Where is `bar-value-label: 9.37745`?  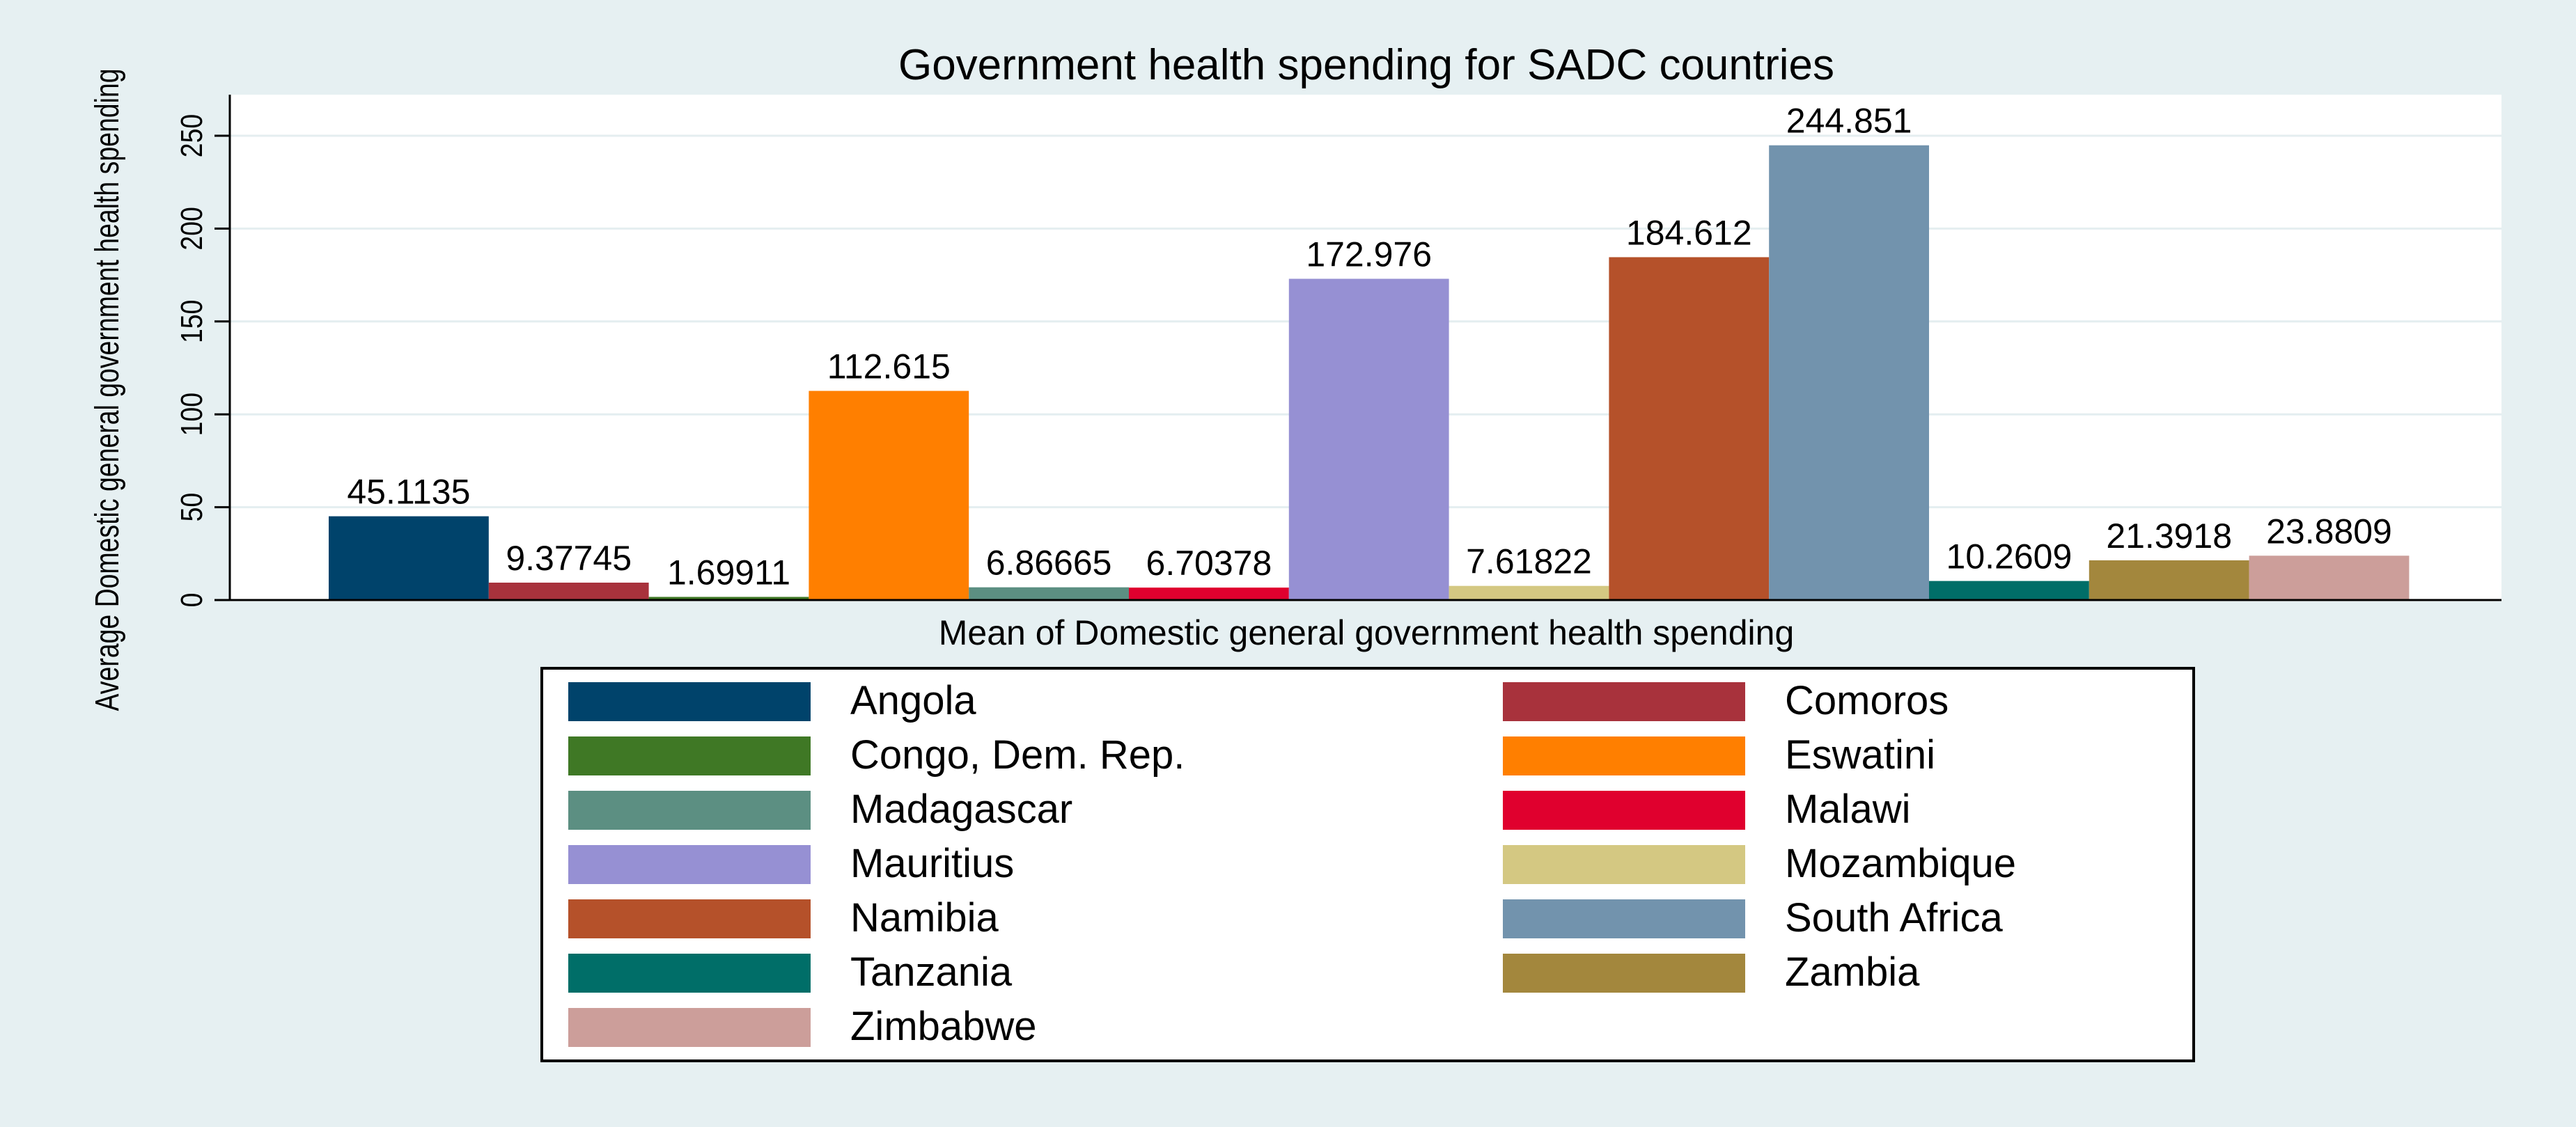
bar-value-label: 9.37745 is located at coordinates (569, 558).